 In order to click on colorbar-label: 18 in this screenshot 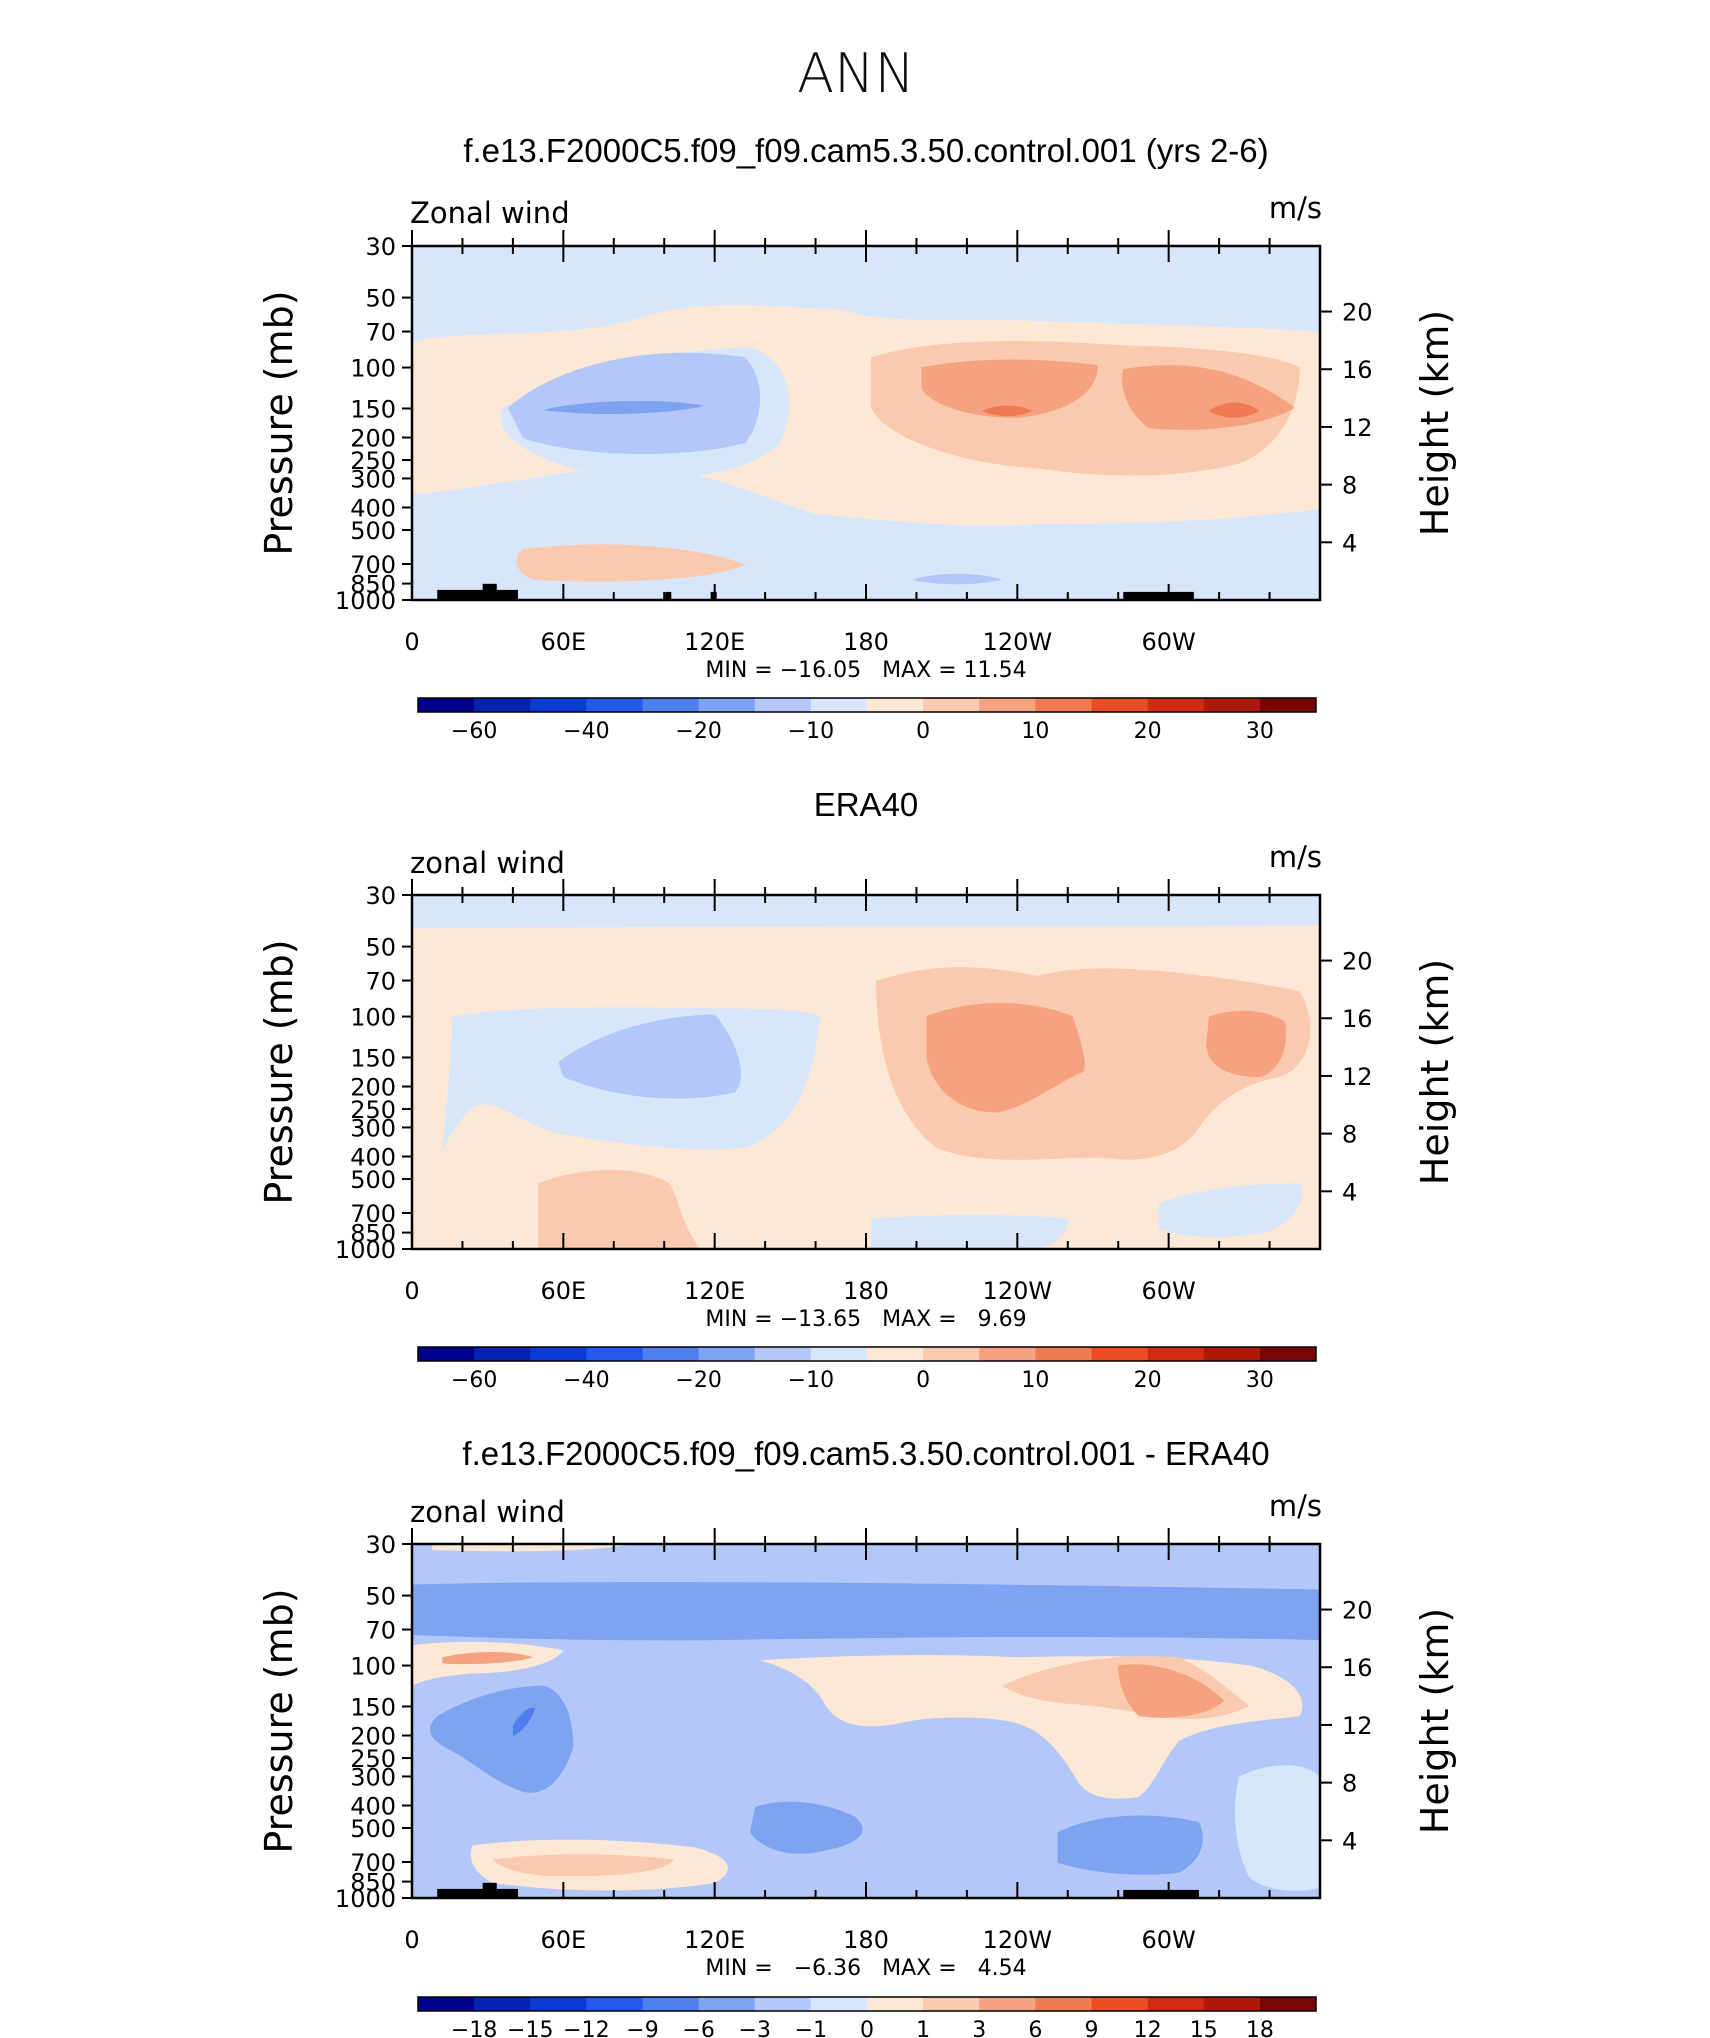, I will do `click(1260, 2028)`.